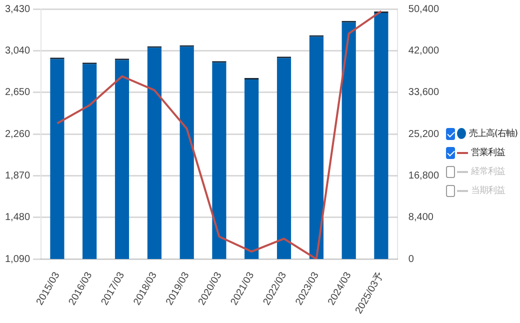  What do you see at coordinates (424, 92) in the screenshot?
I see `y2-tick-label: 33,600` at bounding box center [424, 92].